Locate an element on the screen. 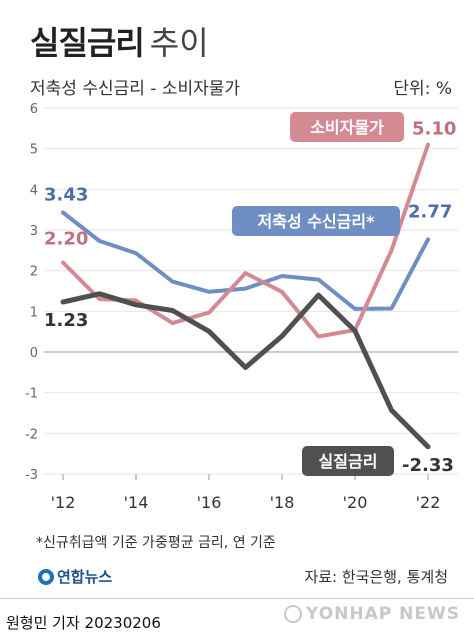 The width and height of the screenshot is (474, 642). watermark: YONHAP NEWS is located at coordinates (372, 614).